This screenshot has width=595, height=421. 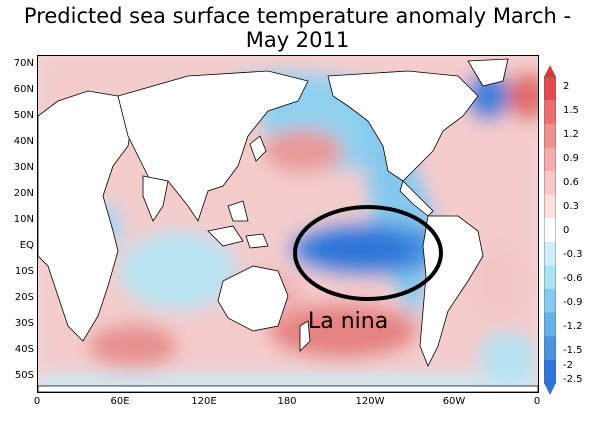 I want to click on la-nina-label: La nina, so click(x=348, y=321).